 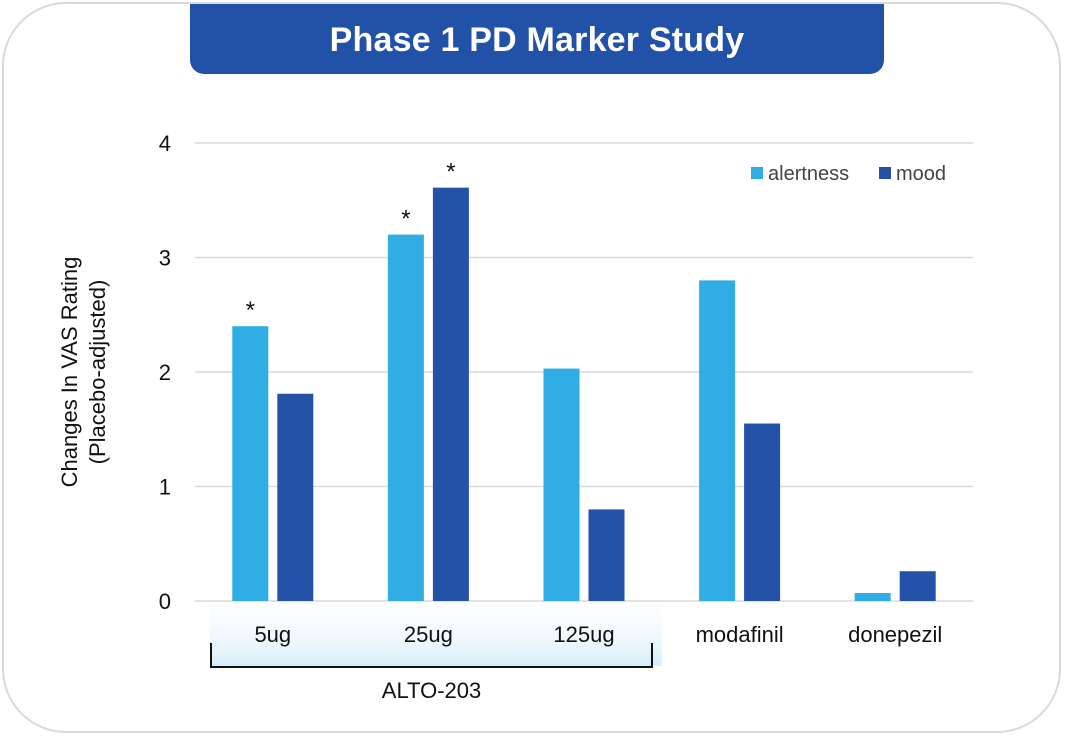 I want to click on legend-swatch-mood, so click(x=885, y=173).